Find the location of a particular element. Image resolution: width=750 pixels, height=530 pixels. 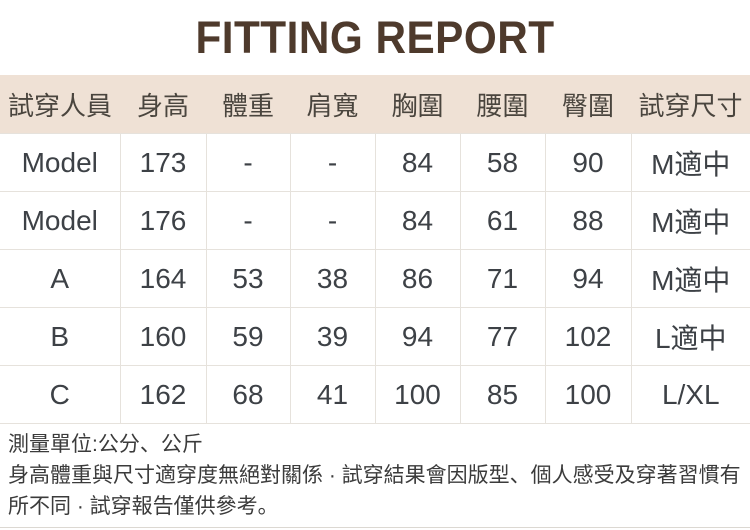

cell-fitting-size: L適中 is located at coordinates (690, 336).